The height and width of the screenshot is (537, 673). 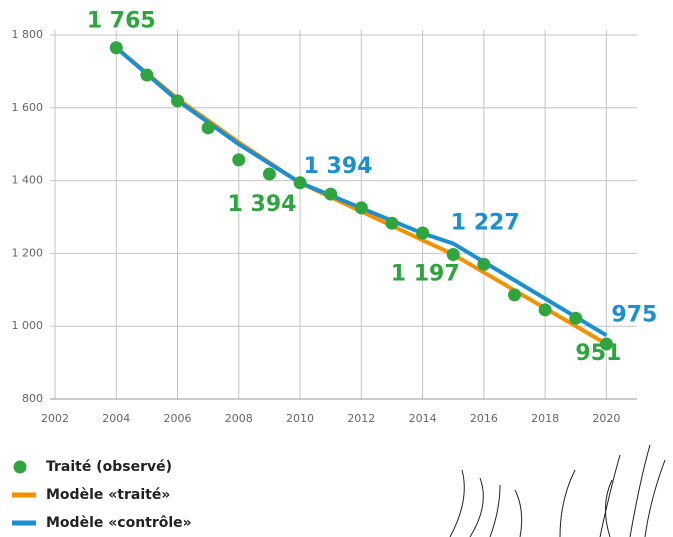 What do you see at coordinates (116, 418) in the screenshot?
I see `x-tick-label: 2004` at bounding box center [116, 418].